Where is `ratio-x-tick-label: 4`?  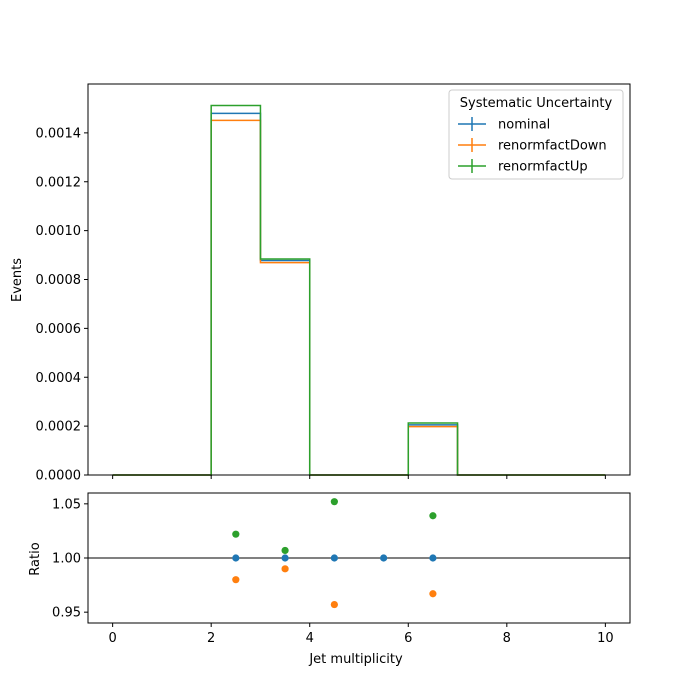 ratio-x-tick-label: 4 is located at coordinates (310, 638).